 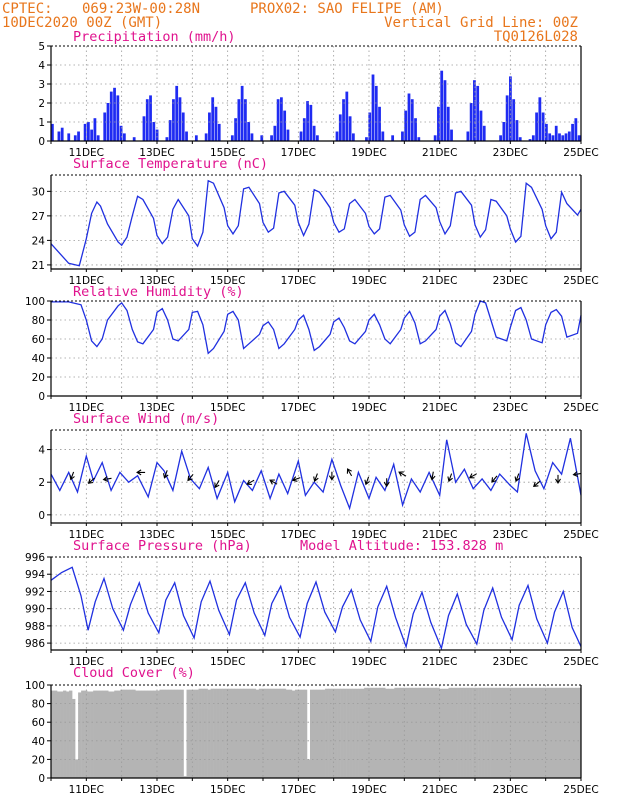 I want to click on cloud-ytick-label: 60, so click(x=38, y=723).